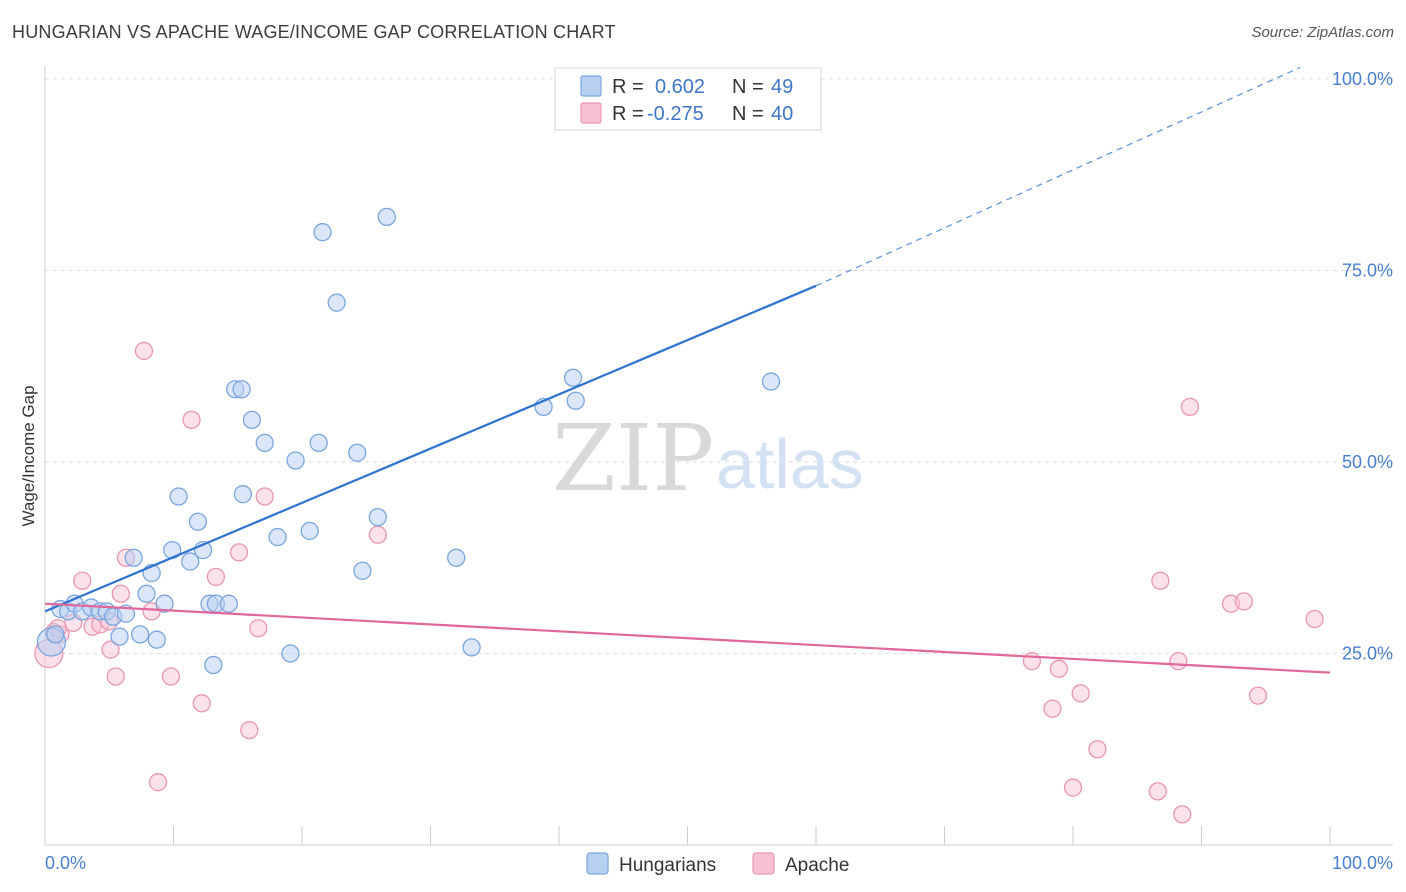 The image size is (1406, 892). Describe the element at coordinates (817, 865) in the screenshot. I see `series-legend-label-apache: Apache` at that location.